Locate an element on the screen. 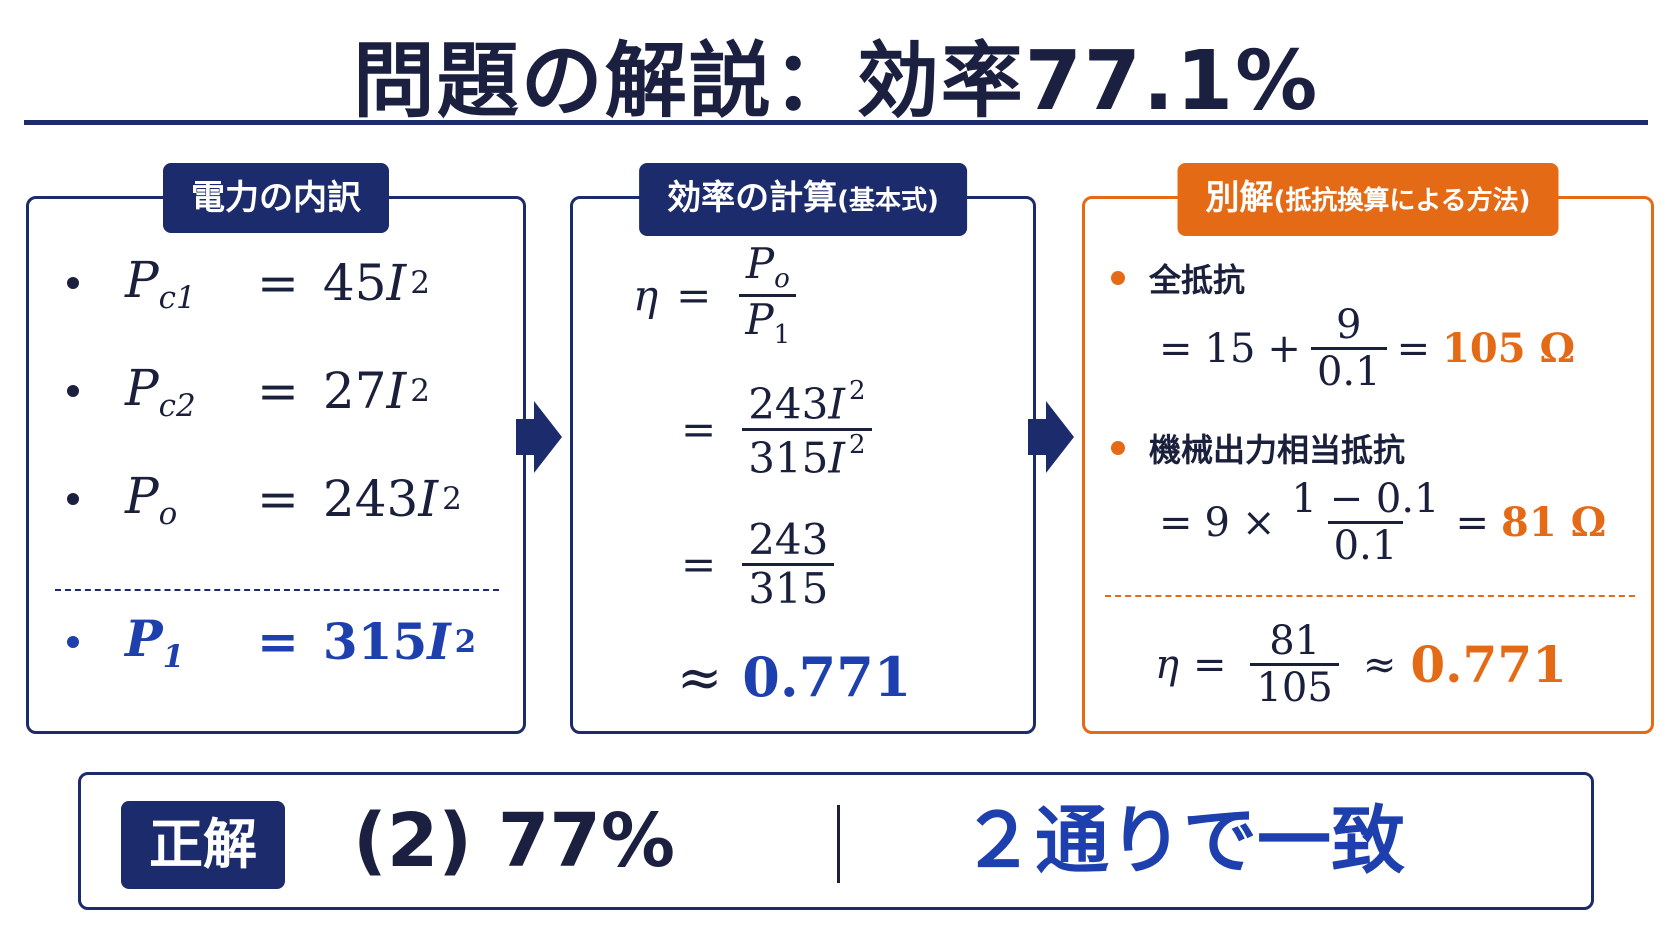 This screenshot has height=941, width=1672. panel-label-alt: 別解(抵抗換算による方法) is located at coordinates (1368, 199).